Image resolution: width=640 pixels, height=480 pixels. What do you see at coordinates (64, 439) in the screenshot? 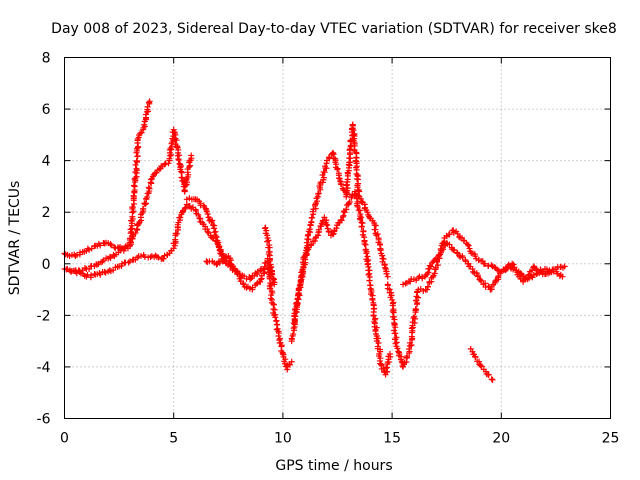
I see `x-tick-label: 0` at bounding box center [64, 439].